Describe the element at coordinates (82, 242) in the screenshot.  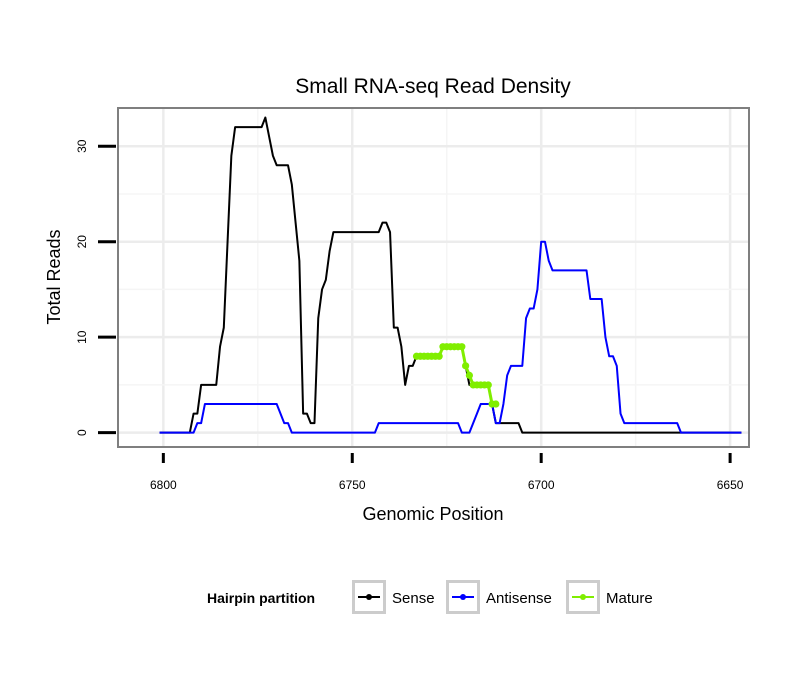
I see `y-tick-label: 20` at that location.